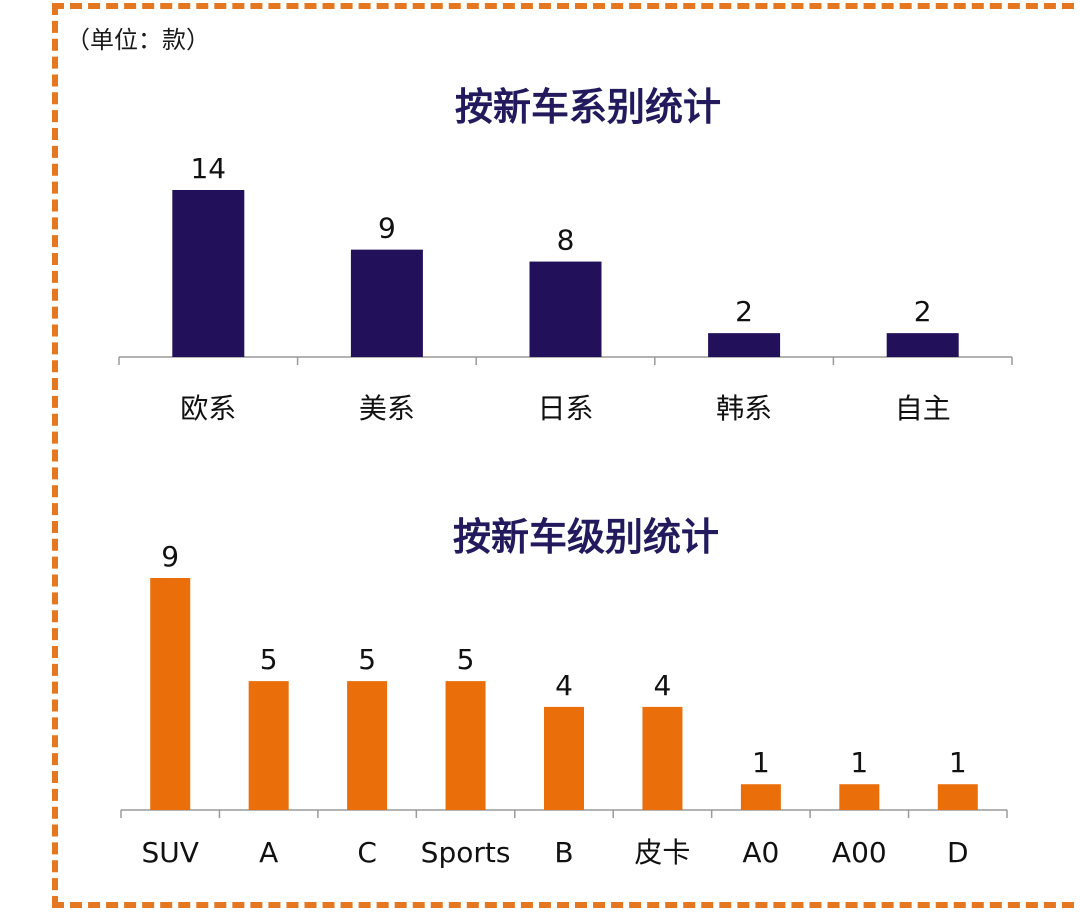 The height and width of the screenshot is (914, 1080). What do you see at coordinates (958, 852) in the screenshot?
I see `chart-2-category-label: D` at bounding box center [958, 852].